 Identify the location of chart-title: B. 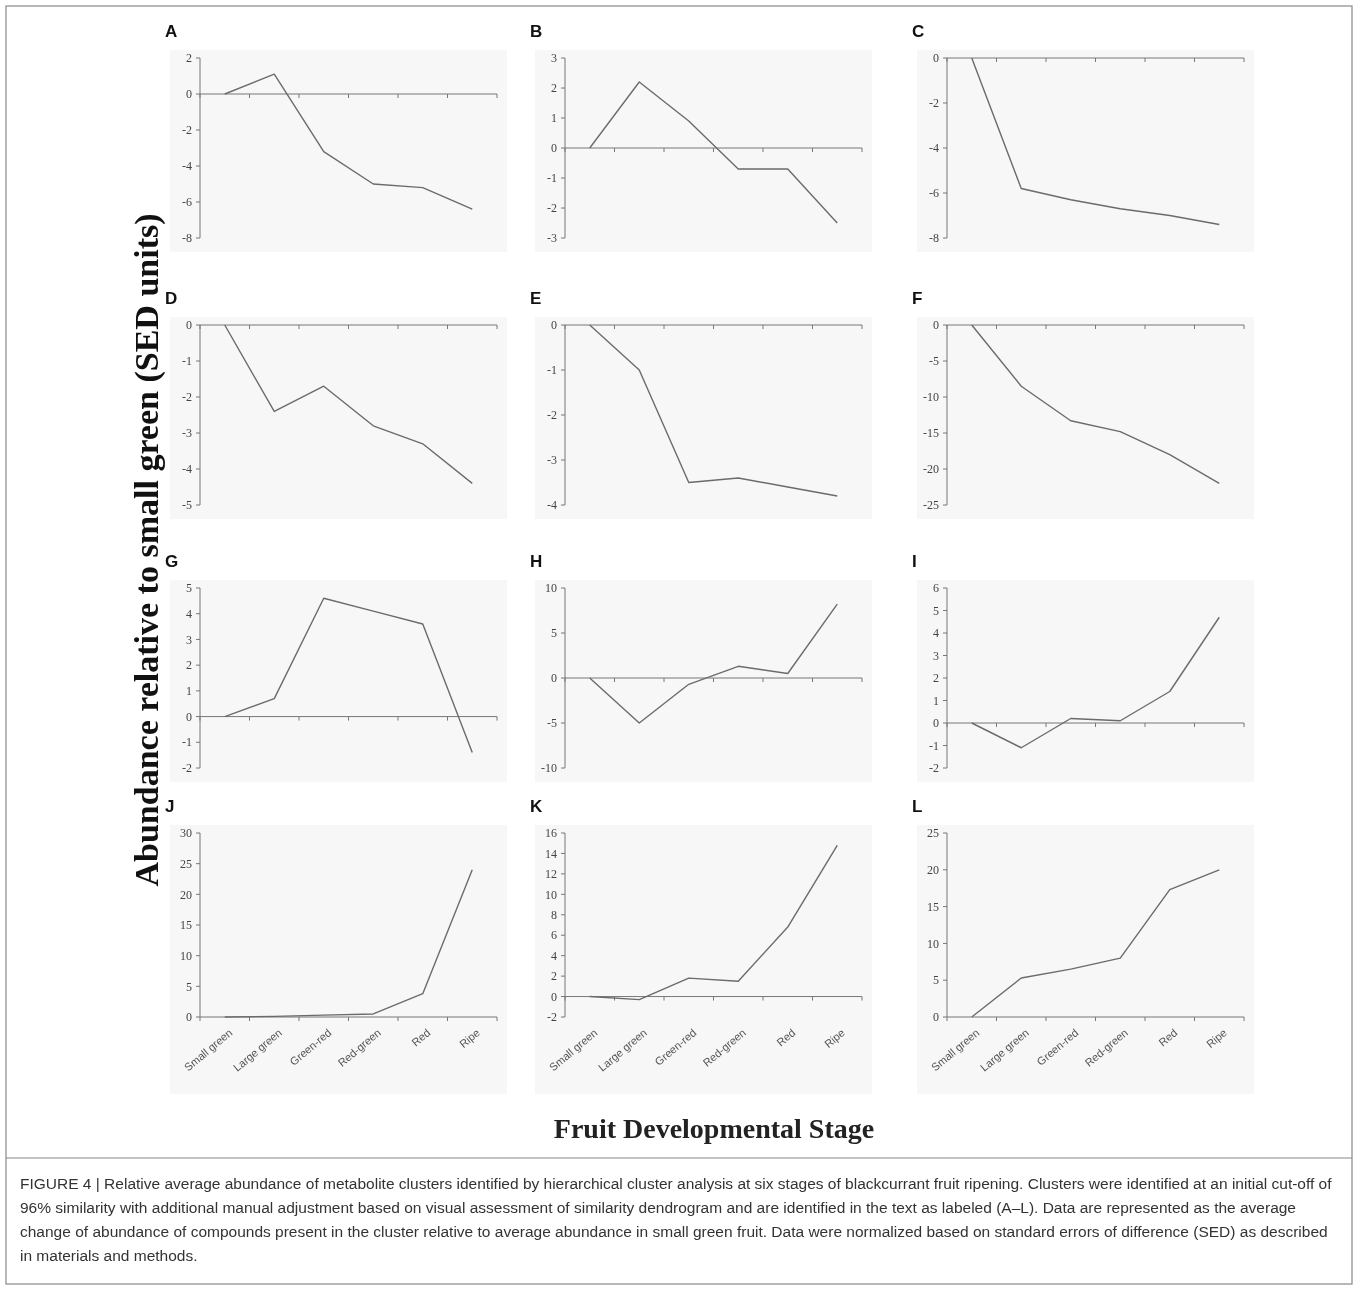
(536, 31).